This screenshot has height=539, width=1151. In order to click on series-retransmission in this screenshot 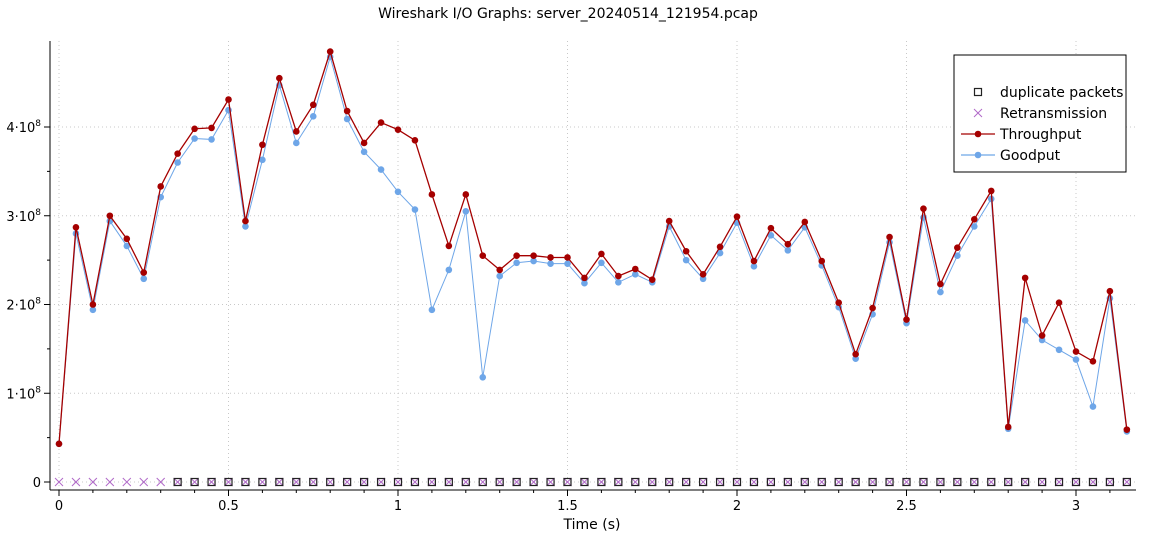, I will do `click(593, 482)`.